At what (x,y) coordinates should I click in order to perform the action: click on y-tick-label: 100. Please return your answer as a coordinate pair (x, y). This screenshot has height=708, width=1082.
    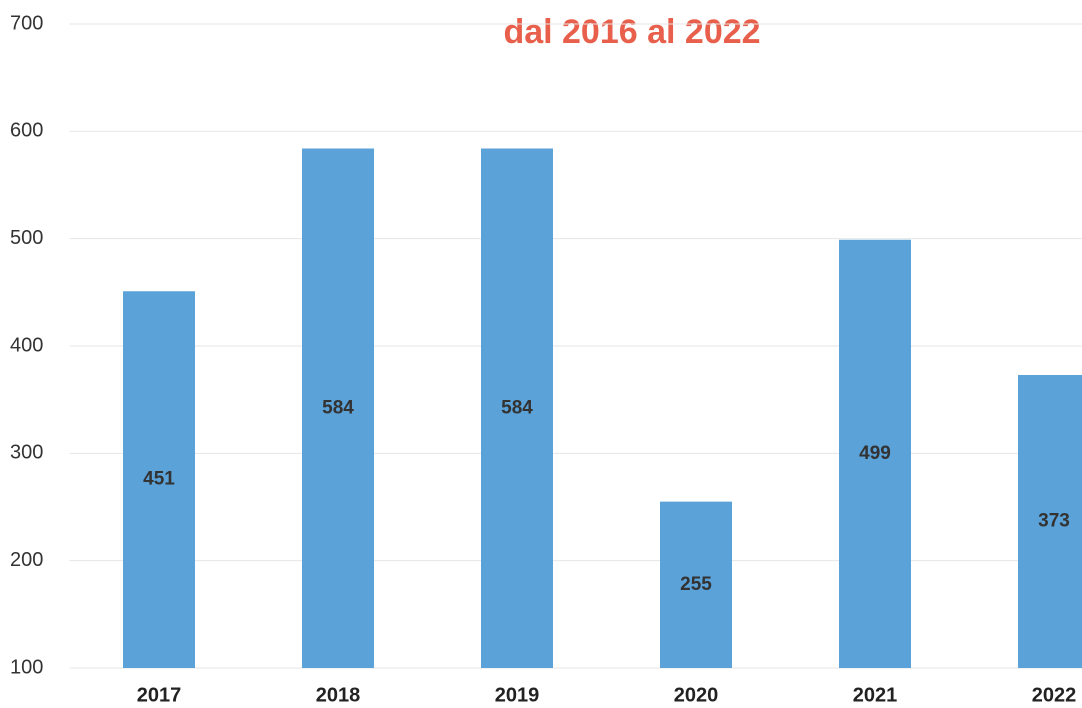
    Looking at the image, I should click on (26, 667).